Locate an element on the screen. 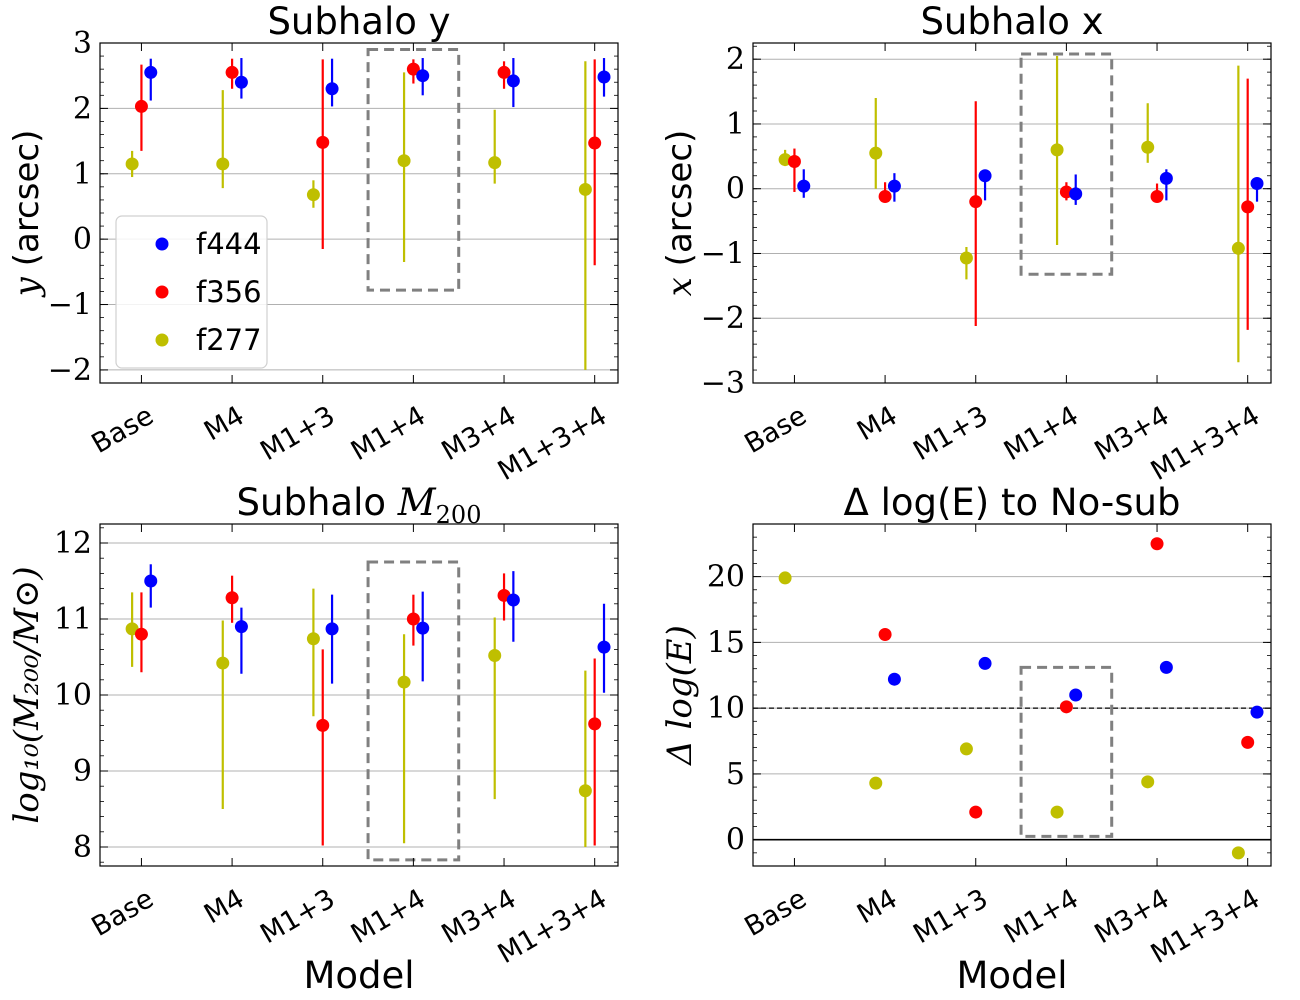 The width and height of the screenshot is (1300, 1000). legend-marker-f356 is located at coordinates (162, 292).